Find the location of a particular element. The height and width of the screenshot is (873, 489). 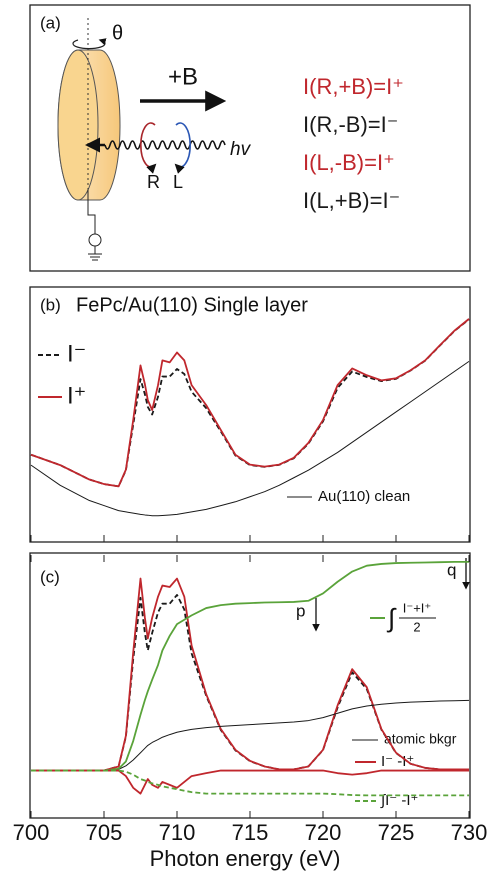

right-circular is located at coordinates (148, 148).